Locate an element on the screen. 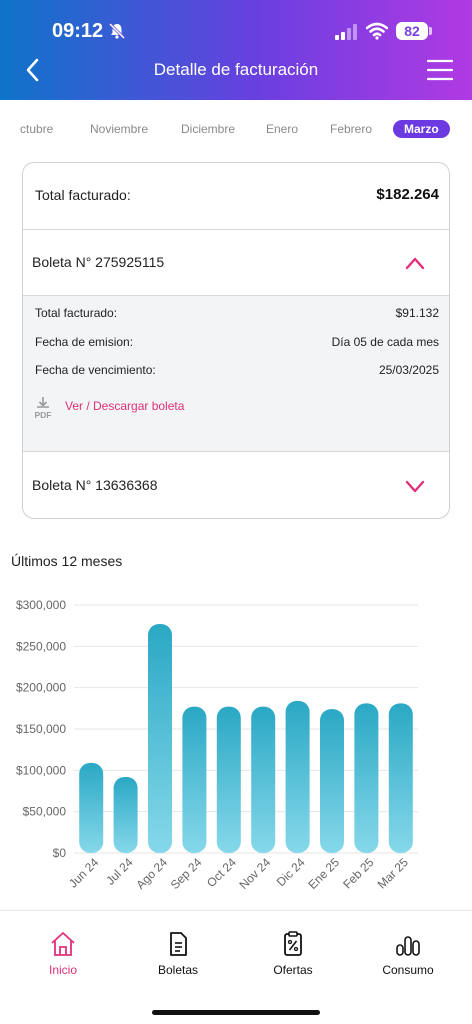 The width and height of the screenshot is (472, 1024). tab-consumo: Consumo is located at coordinates (408, 954).